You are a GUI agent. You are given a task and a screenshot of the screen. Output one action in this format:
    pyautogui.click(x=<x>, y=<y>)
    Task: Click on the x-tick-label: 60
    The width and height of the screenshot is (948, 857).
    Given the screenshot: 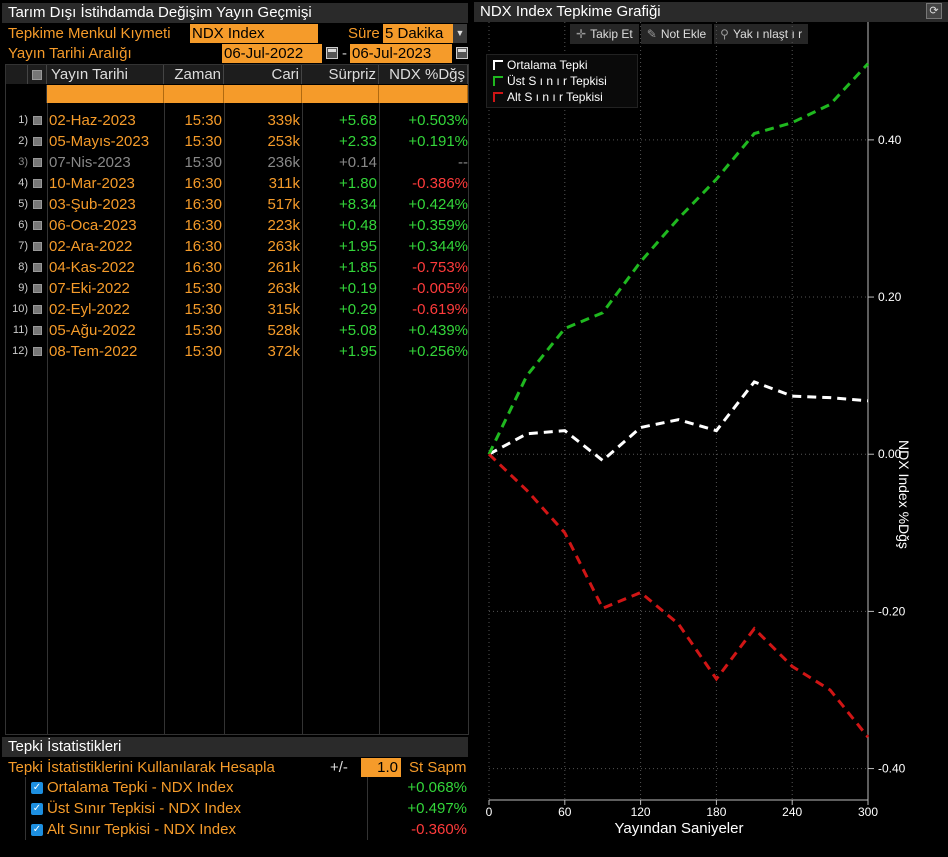 What is the action you would take?
    pyautogui.click(x=565, y=812)
    